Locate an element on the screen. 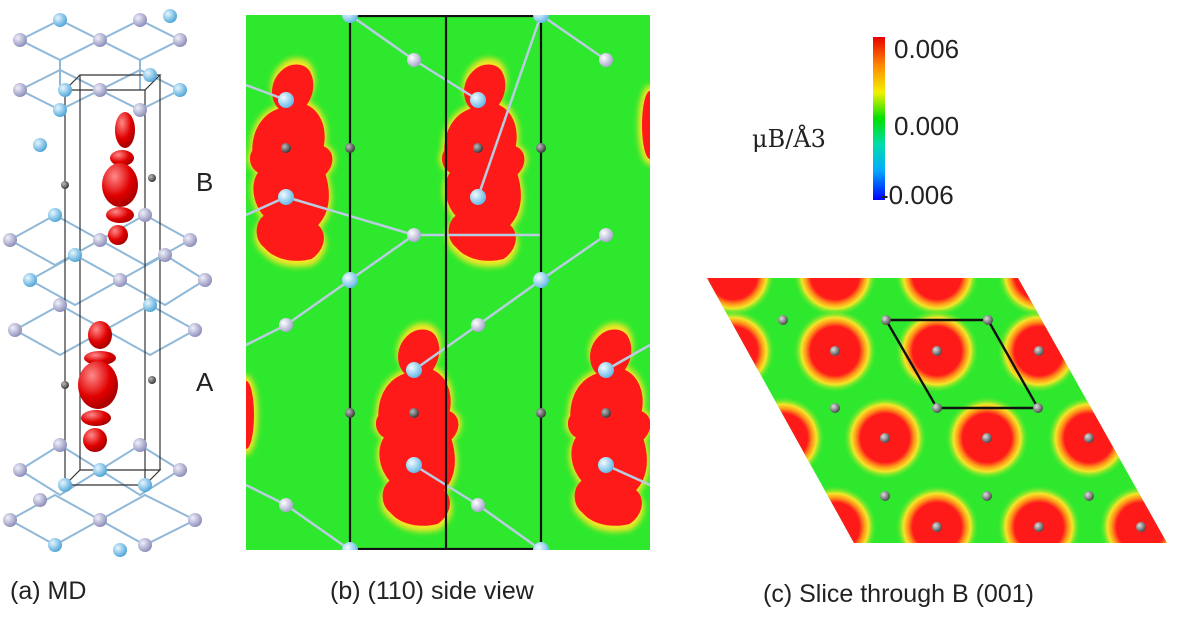 This screenshot has width=1178, height=630. colorbar is located at coordinates (879, 118).